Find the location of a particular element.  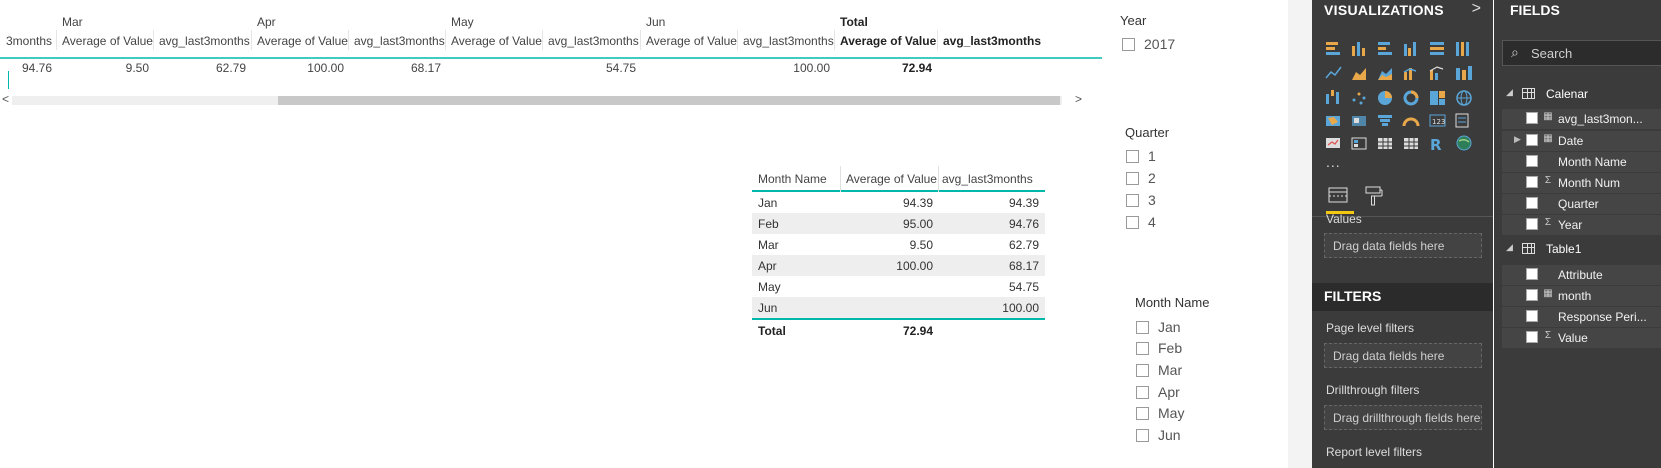

field-item: Σ Month Num is located at coordinates (1581, 183).